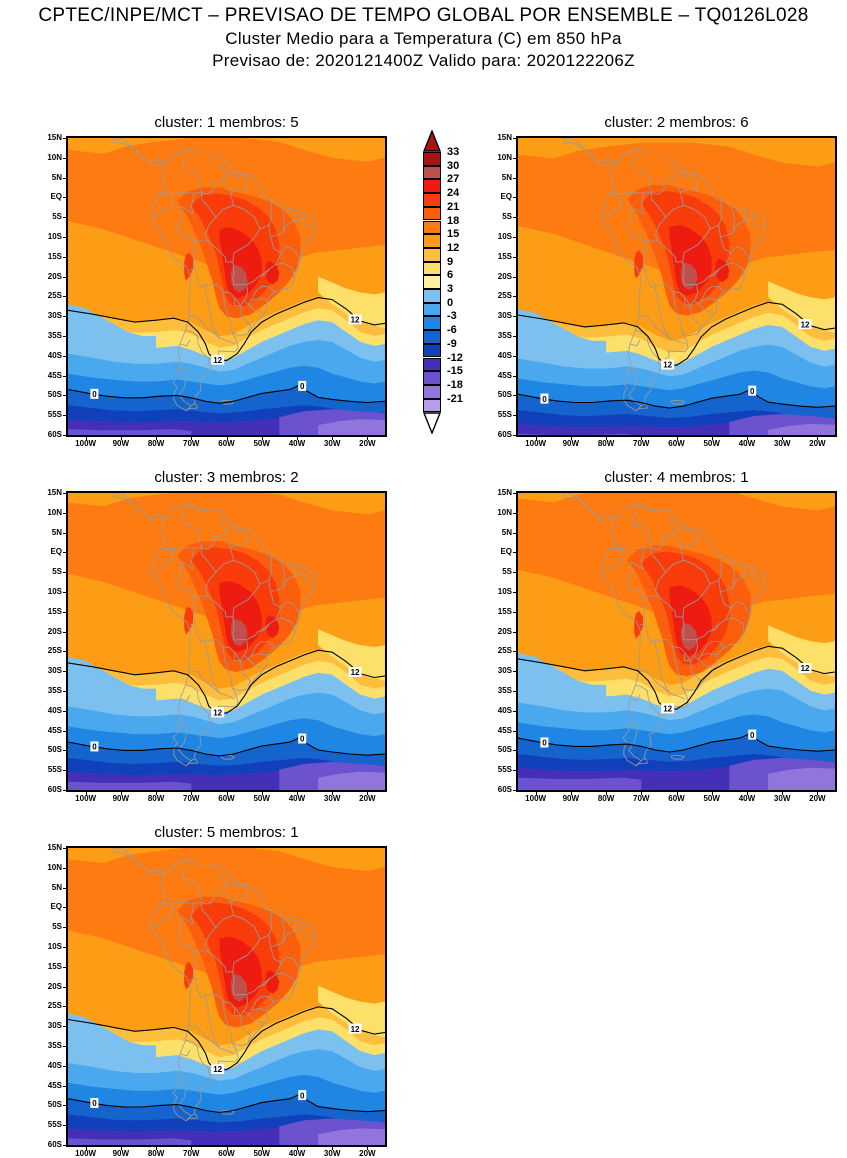 This screenshot has height=1158, width=847. Describe the element at coordinates (226, 477) in the screenshot. I see `panel-title: cluster: 3 membros: 2` at that location.